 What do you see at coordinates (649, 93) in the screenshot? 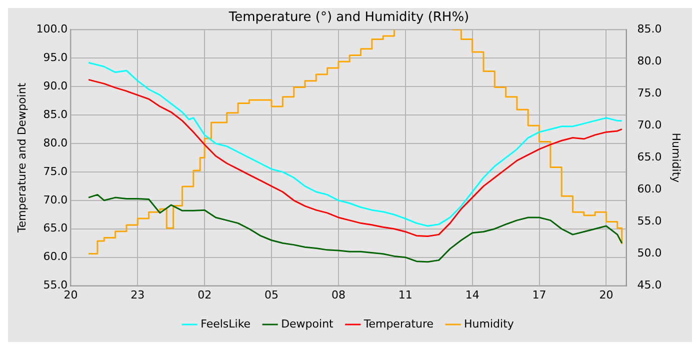
I see `y2-tick-label: 75.0` at bounding box center [649, 93].